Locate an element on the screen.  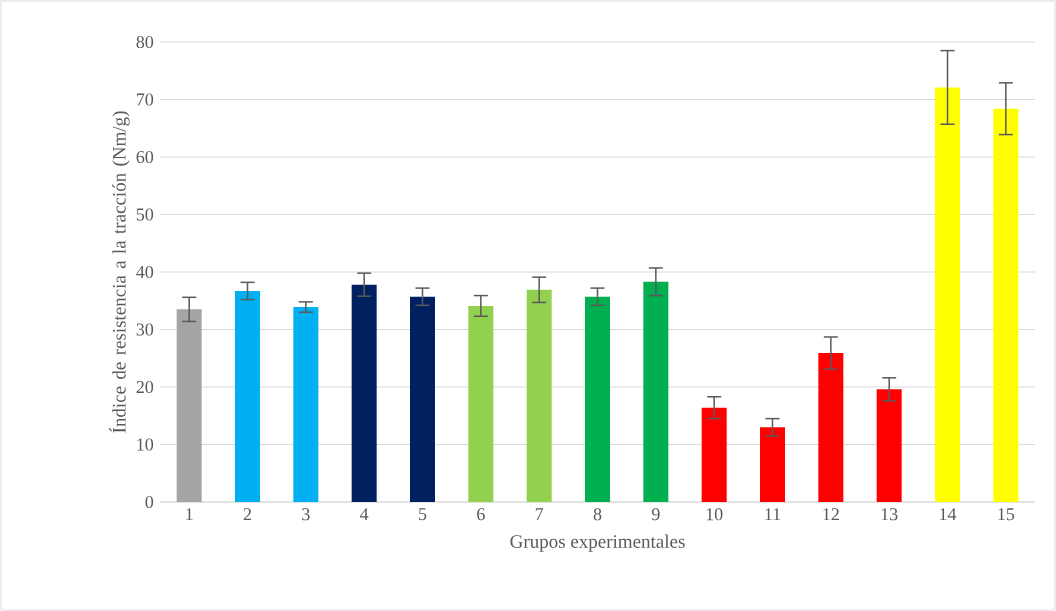
x-tick-label: 1 is located at coordinates (189, 514).